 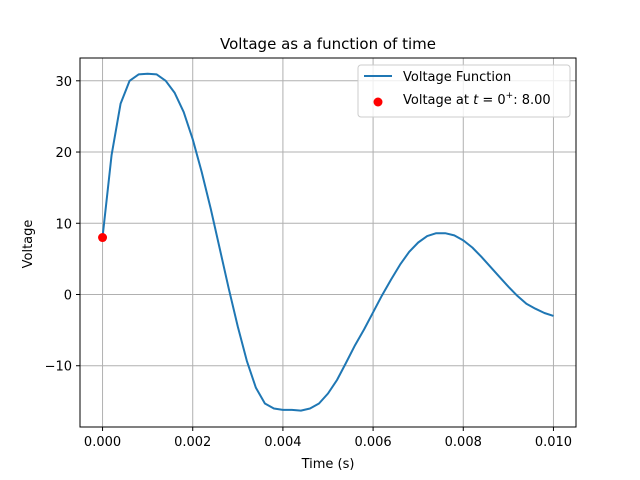 What do you see at coordinates (282, 442) in the screenshot?
I see `x-tick-label: 0.004` at bounding box center [282, 442].